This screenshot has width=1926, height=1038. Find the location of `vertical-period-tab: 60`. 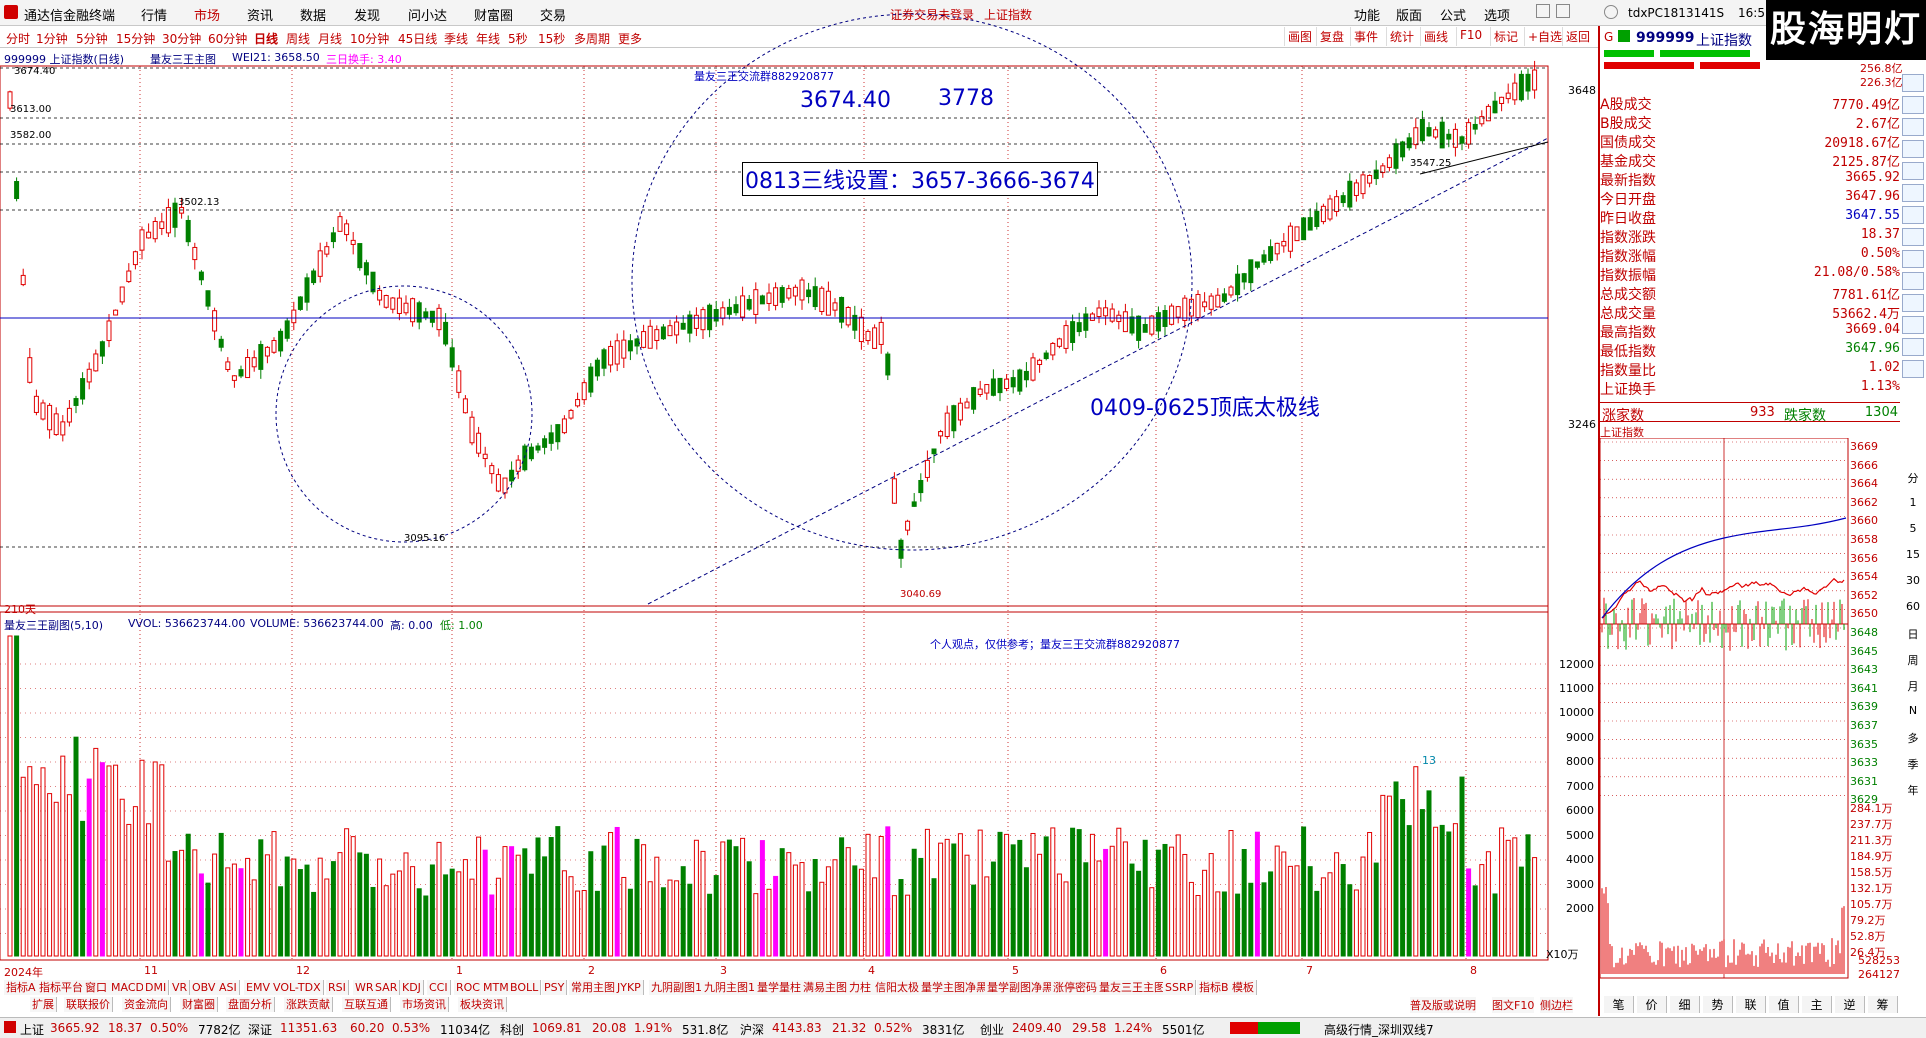

vertical-period-tab: 60 is located at coordinates (1913, 606).